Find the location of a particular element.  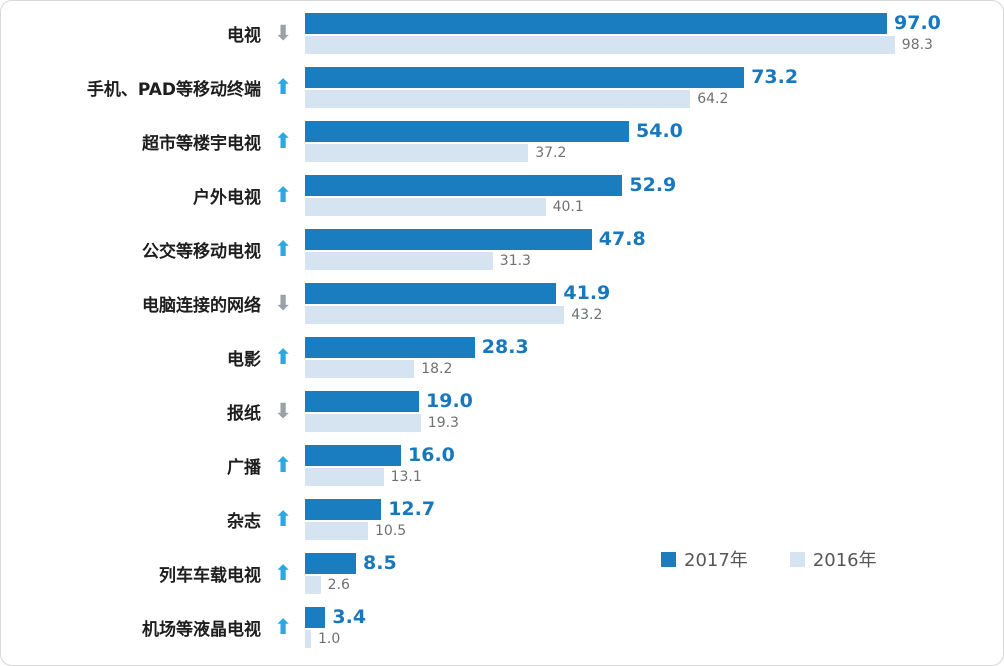

chart-row: 电视 ⬇ 97.0 98.3 is located at coordinates (502, 33).